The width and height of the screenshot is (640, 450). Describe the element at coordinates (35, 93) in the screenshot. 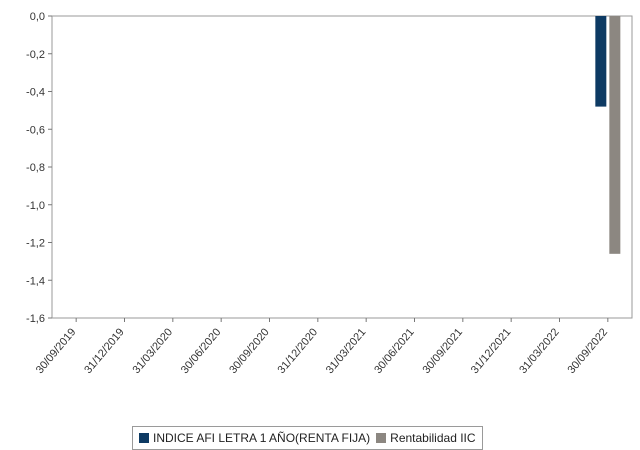

I see `y-tick-label: -0,4` at that location.